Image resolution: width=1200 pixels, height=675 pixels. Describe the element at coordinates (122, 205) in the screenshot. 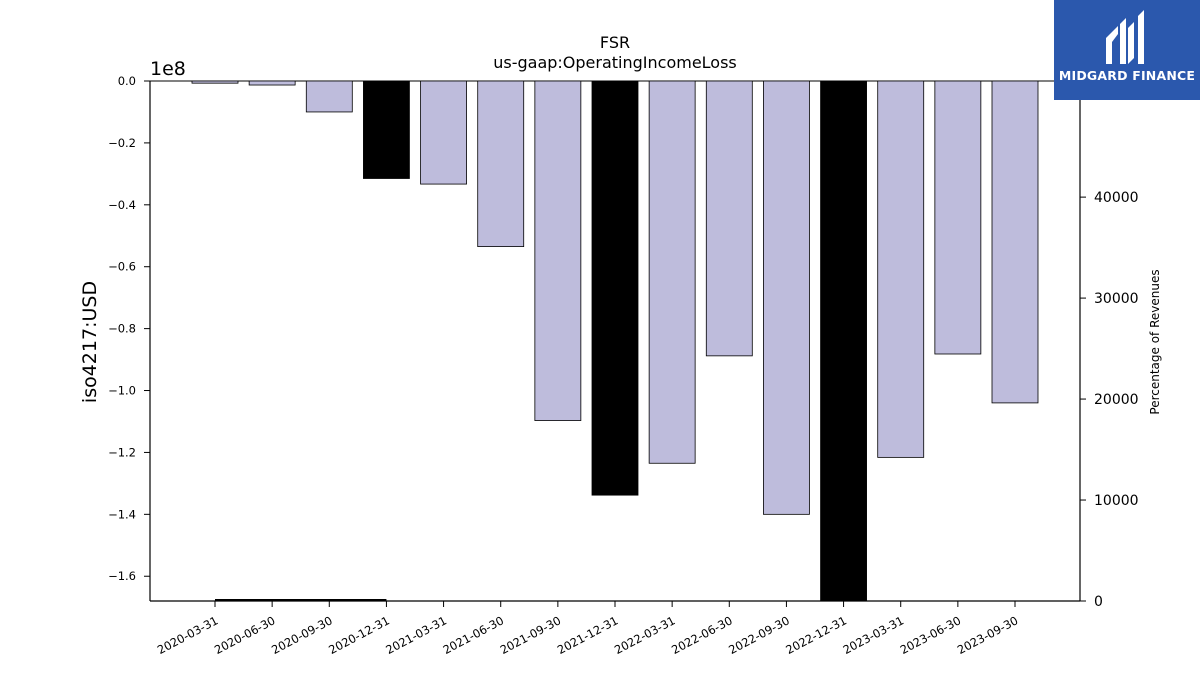

I see `y-tick-label: −0.4` at that location.